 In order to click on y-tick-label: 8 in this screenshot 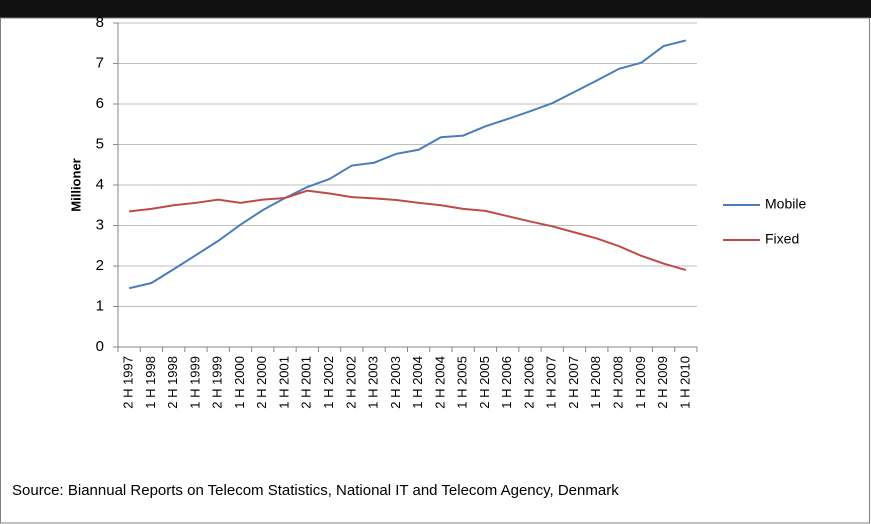, I will do `click(100, 22)`.